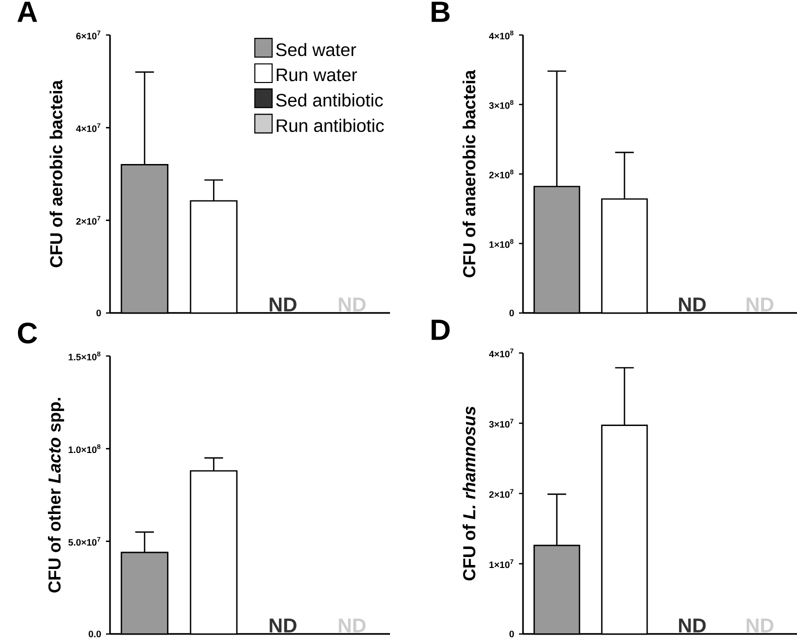 The image size is (797, 642). Describe the element at coordinates (501, 243) in the screenshot. I see `y-tick-label: 1×10$^{8}$` at that location.